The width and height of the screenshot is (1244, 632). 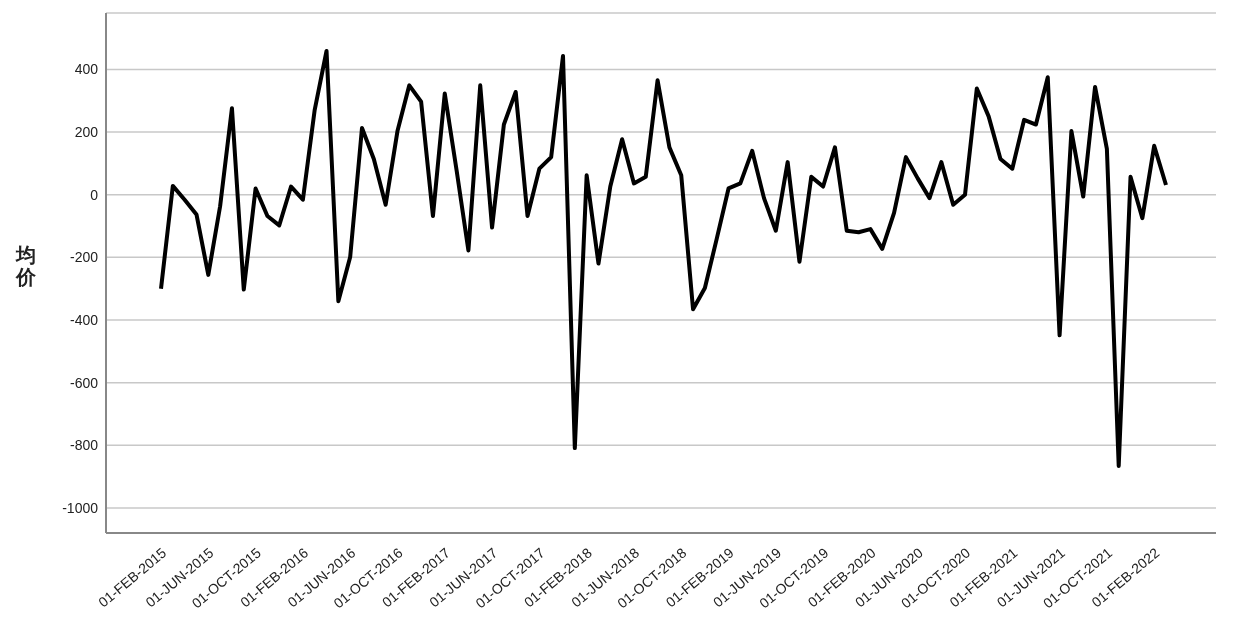 I want to click on y-tick-label: 400, so click(x=86, y=69).